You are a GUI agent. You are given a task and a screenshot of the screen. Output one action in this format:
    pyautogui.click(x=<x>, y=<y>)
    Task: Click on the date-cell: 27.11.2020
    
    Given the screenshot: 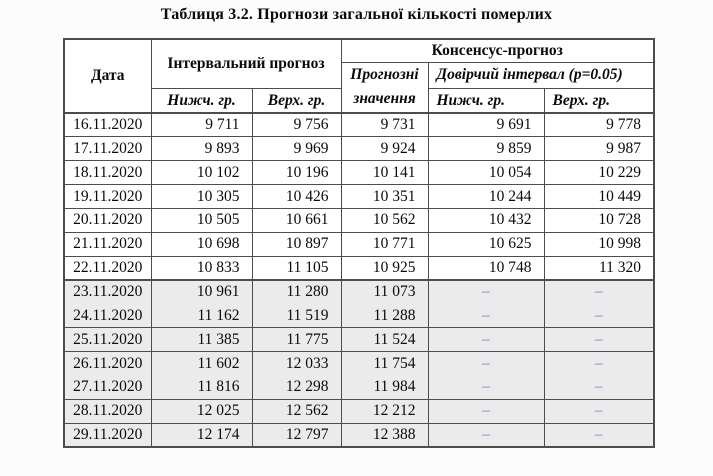 What is the action you would take?
    pyautogui.click(x=107, y=387)
    